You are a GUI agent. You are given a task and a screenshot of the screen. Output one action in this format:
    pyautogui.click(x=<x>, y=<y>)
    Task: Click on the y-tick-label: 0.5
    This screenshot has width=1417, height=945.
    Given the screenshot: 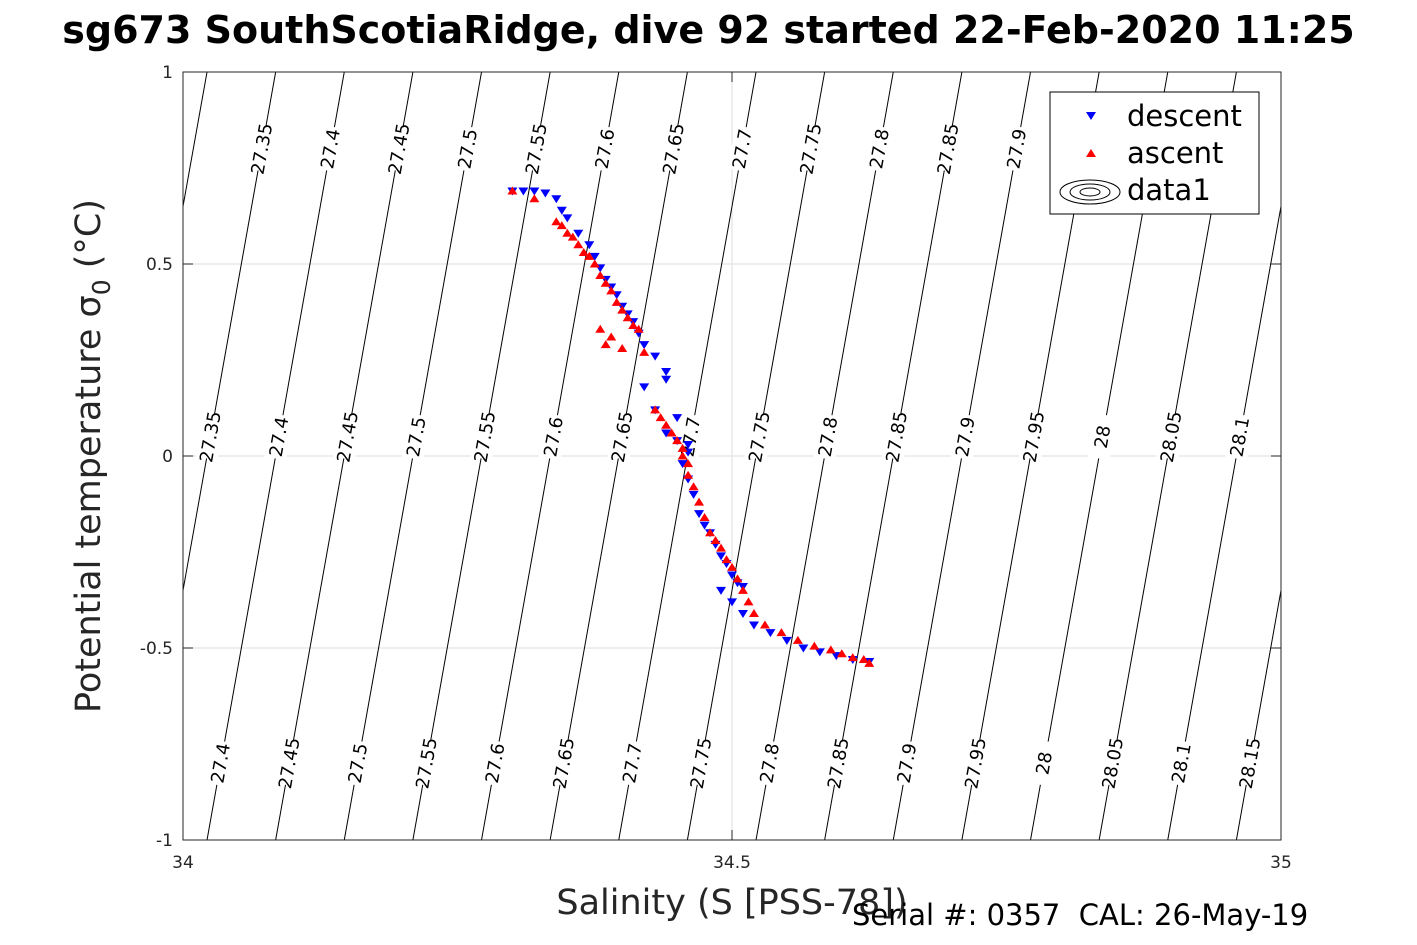 What is the action you would take?
    pyautogui.click(x=159, y=265)
    